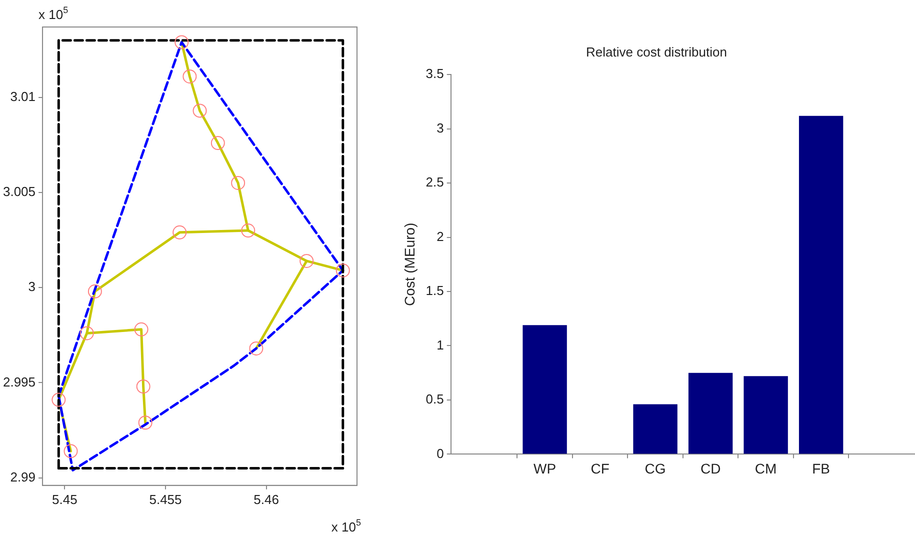 This screenshot has height=541, width=915. I want to click on x-tick-label: FB, so click(821, 468).